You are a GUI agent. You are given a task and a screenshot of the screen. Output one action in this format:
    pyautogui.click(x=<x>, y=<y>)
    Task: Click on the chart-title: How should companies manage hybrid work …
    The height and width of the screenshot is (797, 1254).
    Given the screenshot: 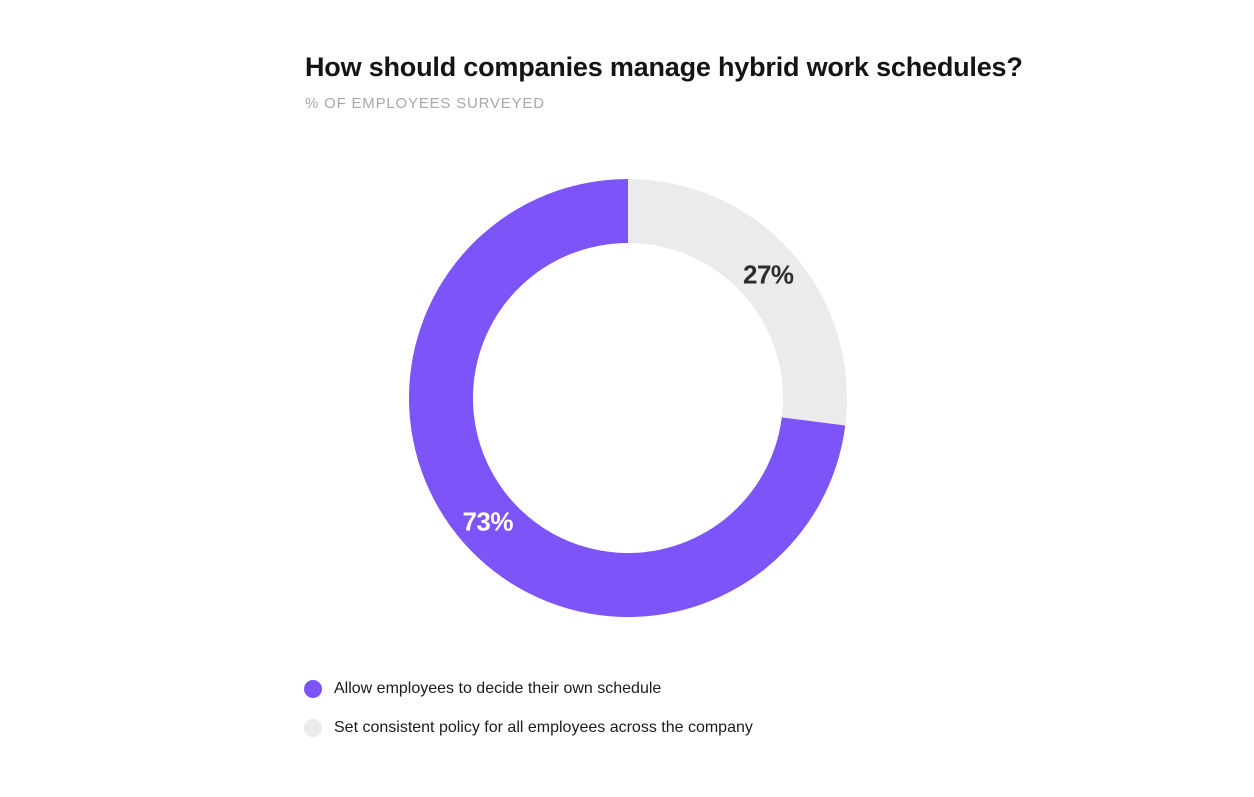 What is the action you would take?
    pyautogui.click(x=664, y=67)
    